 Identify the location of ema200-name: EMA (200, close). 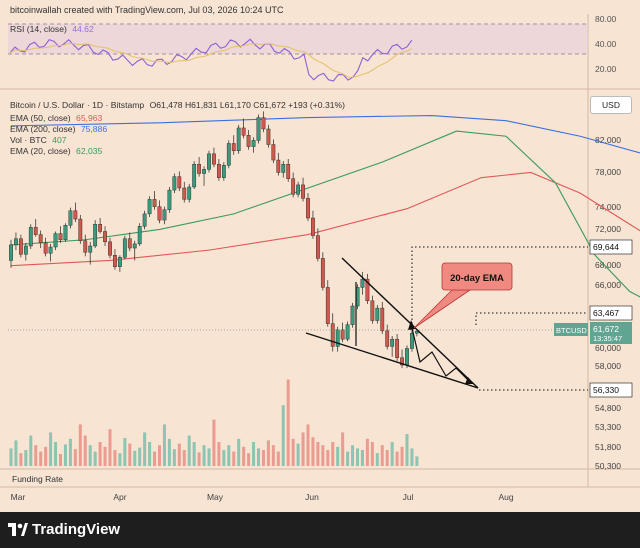
(43, 129).